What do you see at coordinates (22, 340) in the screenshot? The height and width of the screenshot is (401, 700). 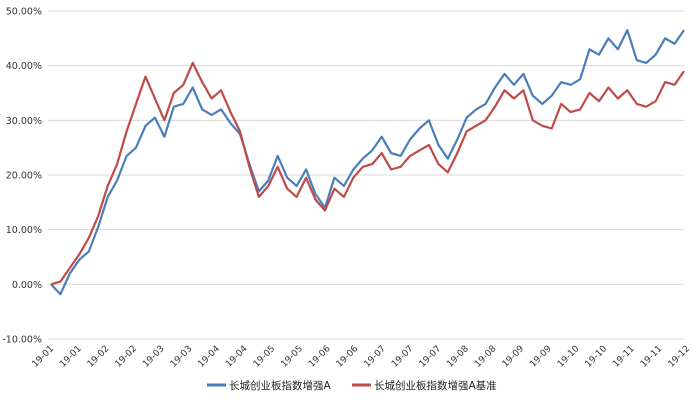 I see `y-tick-label: -10.00%` at bounding box center [22, 340].